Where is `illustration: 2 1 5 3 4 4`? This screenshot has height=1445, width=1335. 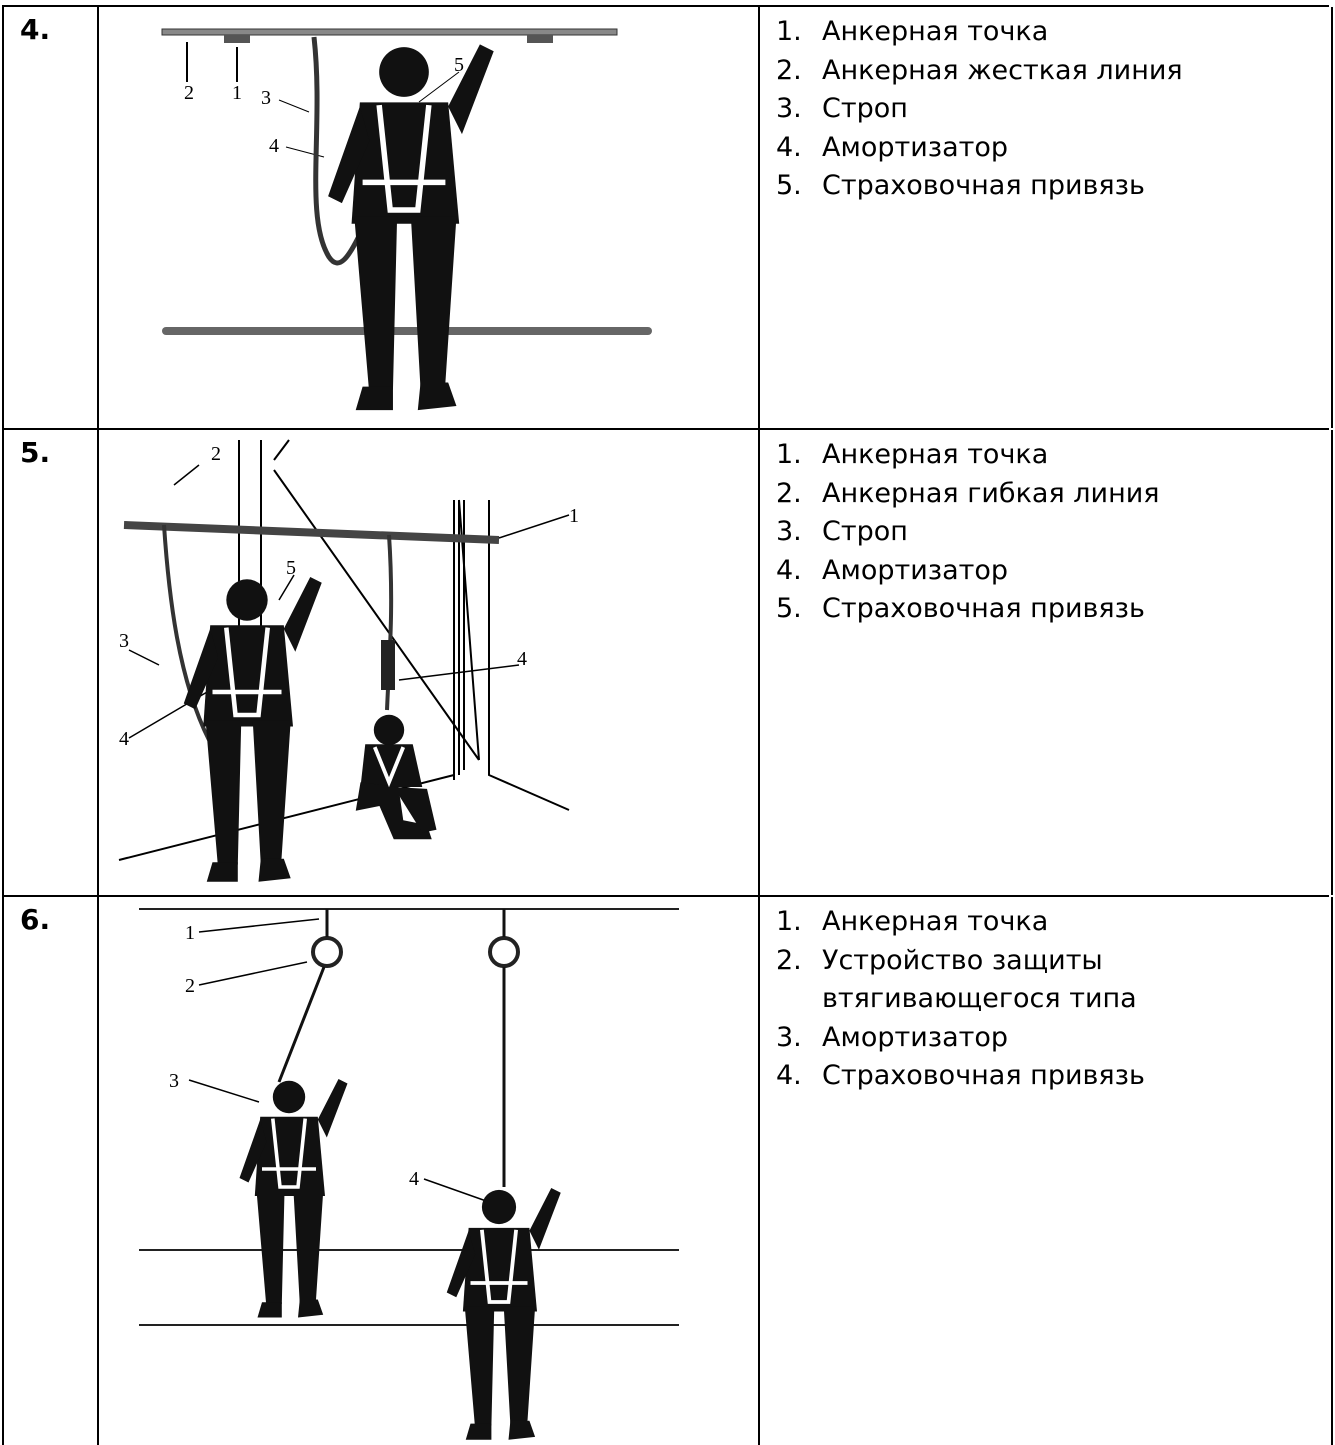 illustration: 2 1 5 3 4 4 is located at coordinates (348, 660).